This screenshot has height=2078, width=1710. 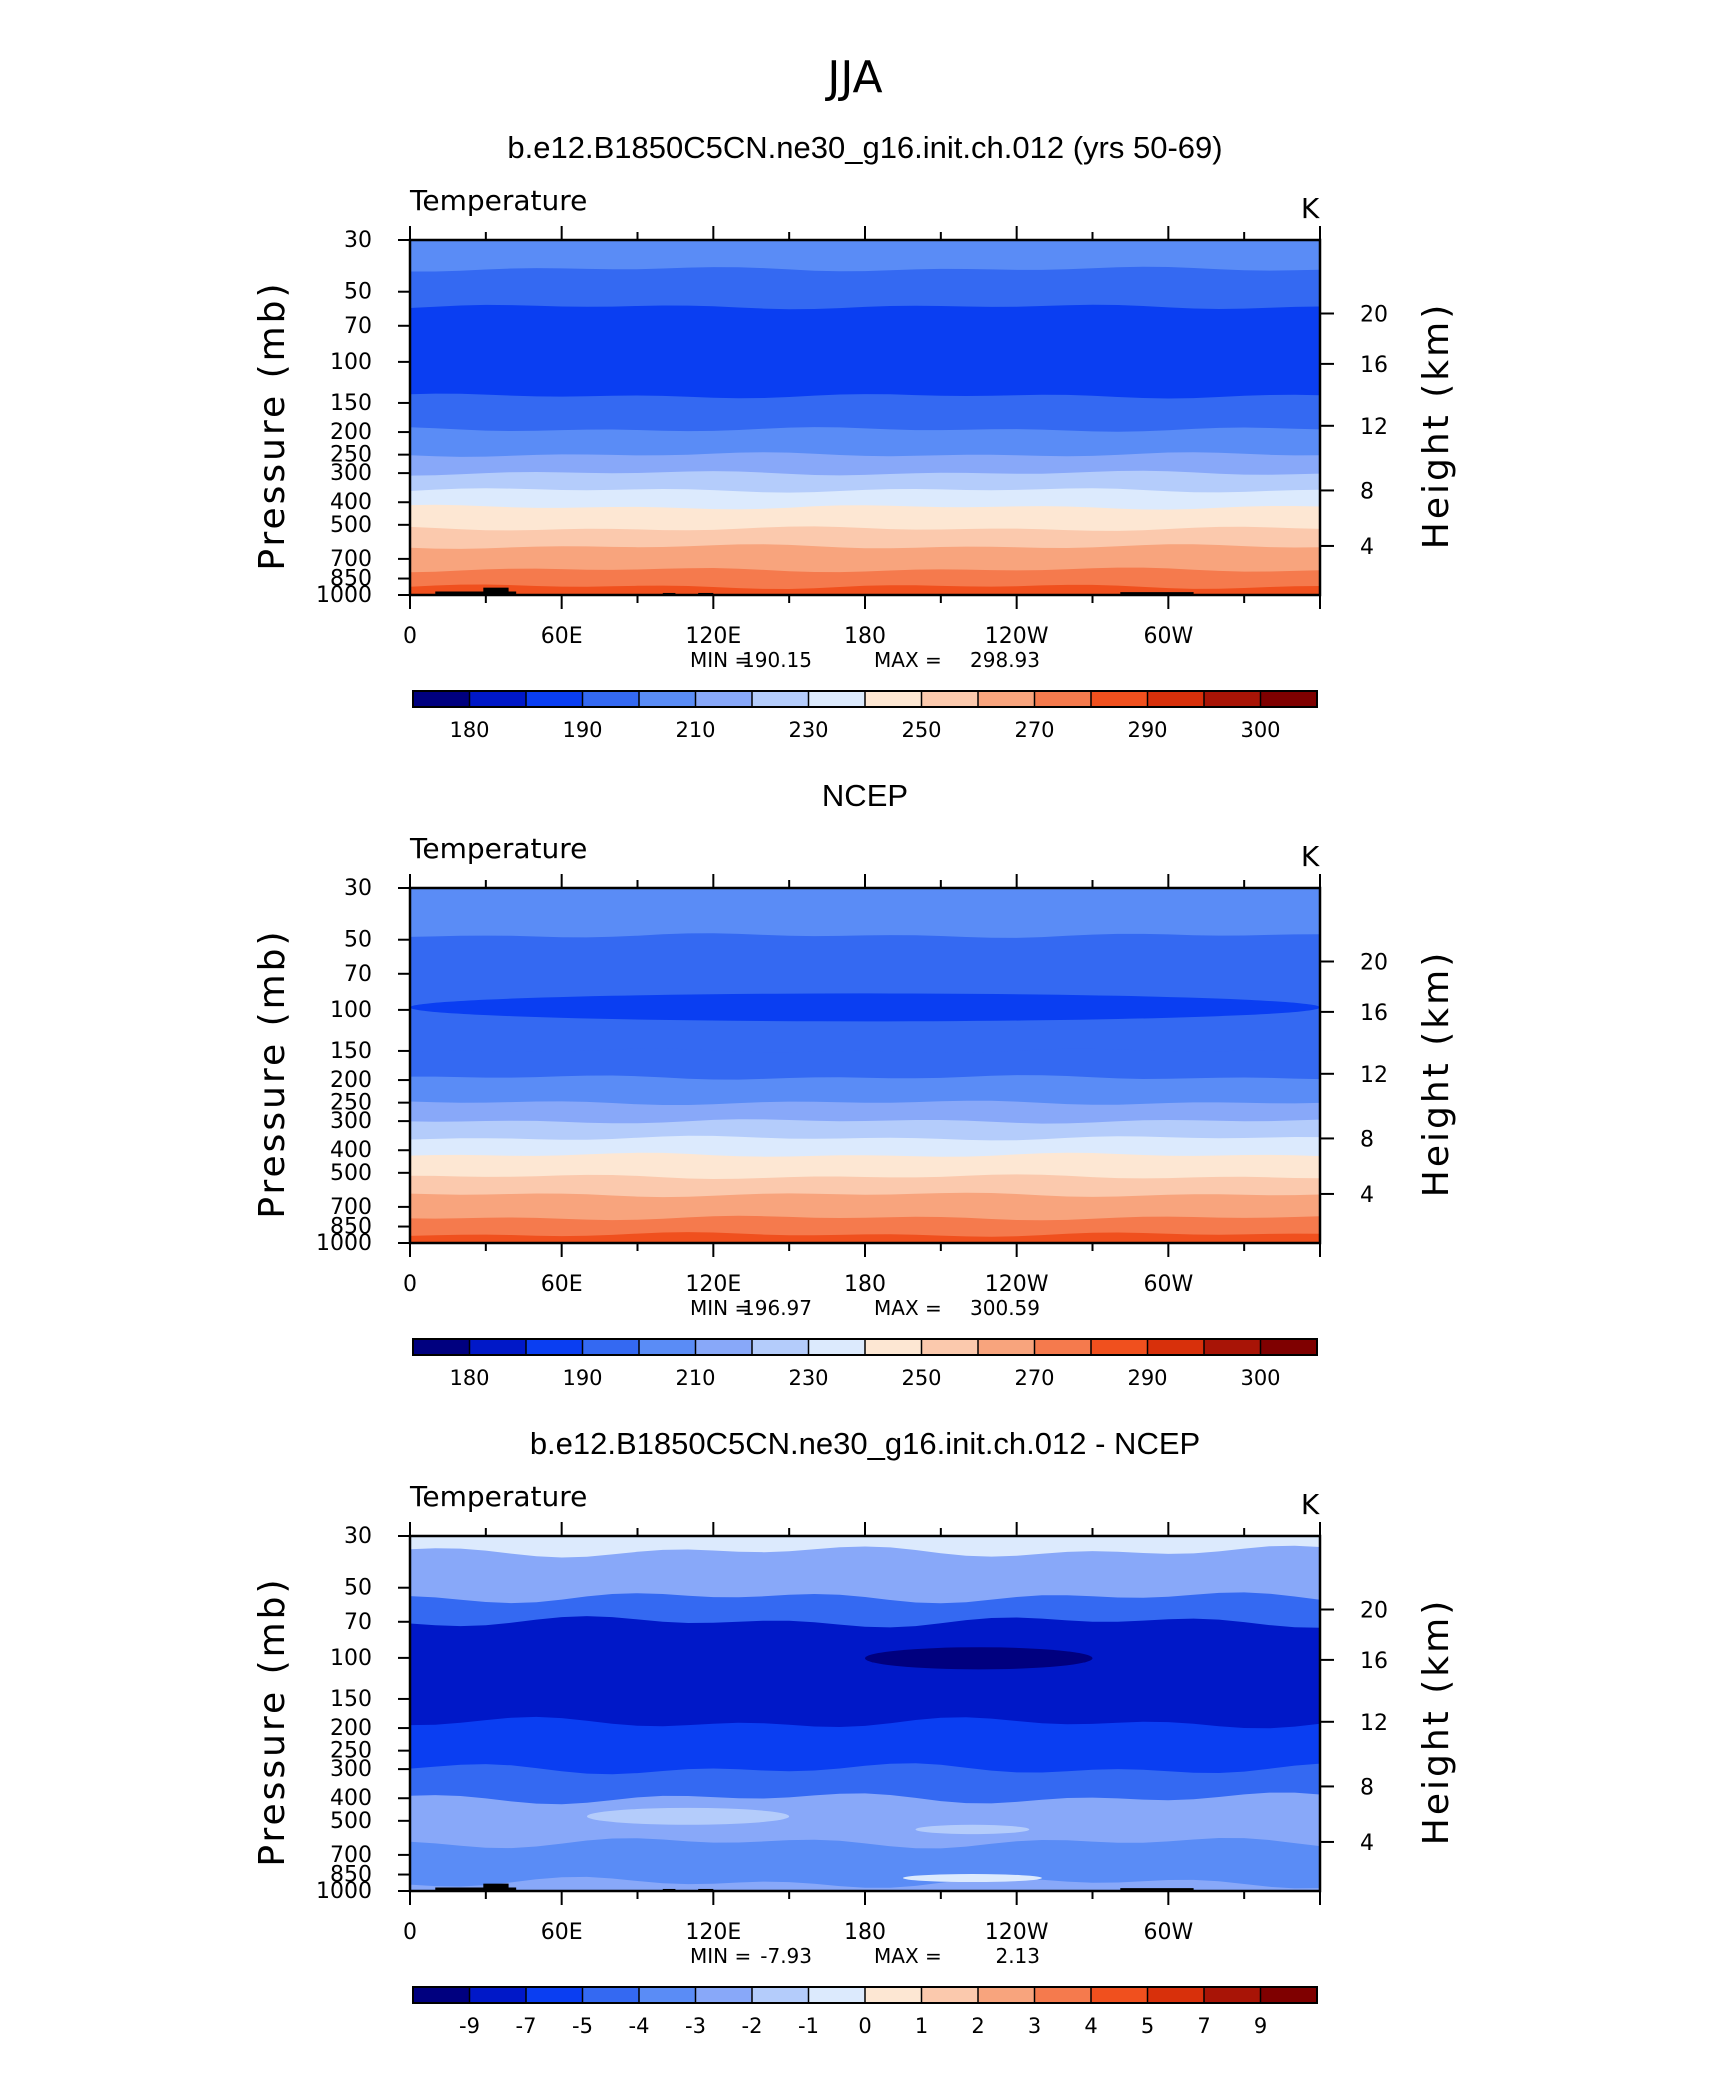 I want to click on colorbar-label: -7, so click(x=526, y=2026).